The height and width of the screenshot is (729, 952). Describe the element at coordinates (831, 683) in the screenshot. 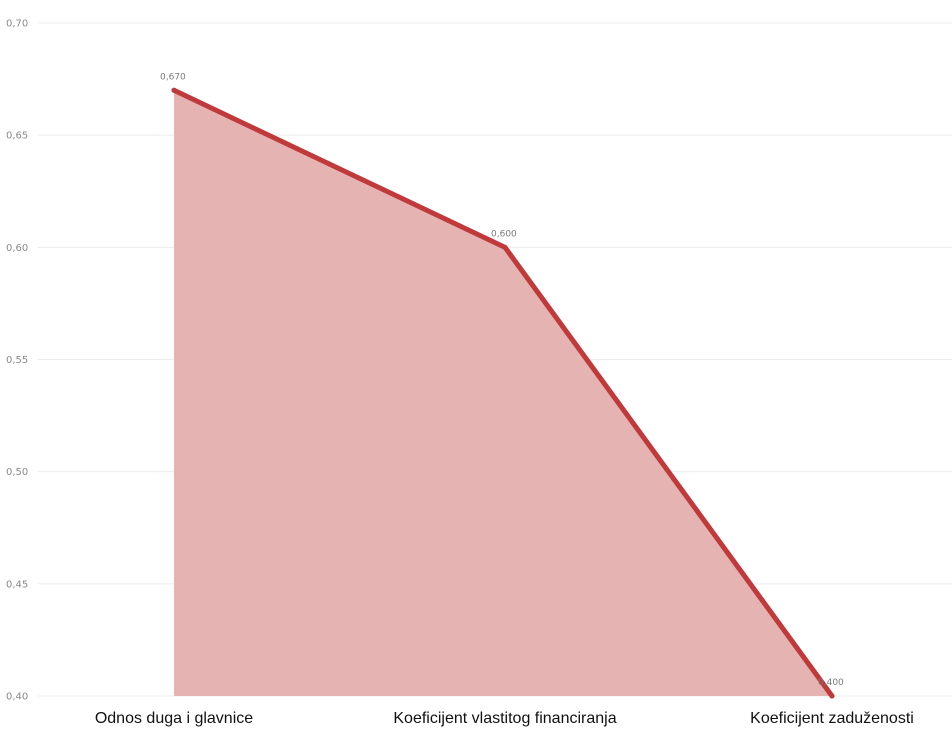

I see `data-label: 0,400` at that location.